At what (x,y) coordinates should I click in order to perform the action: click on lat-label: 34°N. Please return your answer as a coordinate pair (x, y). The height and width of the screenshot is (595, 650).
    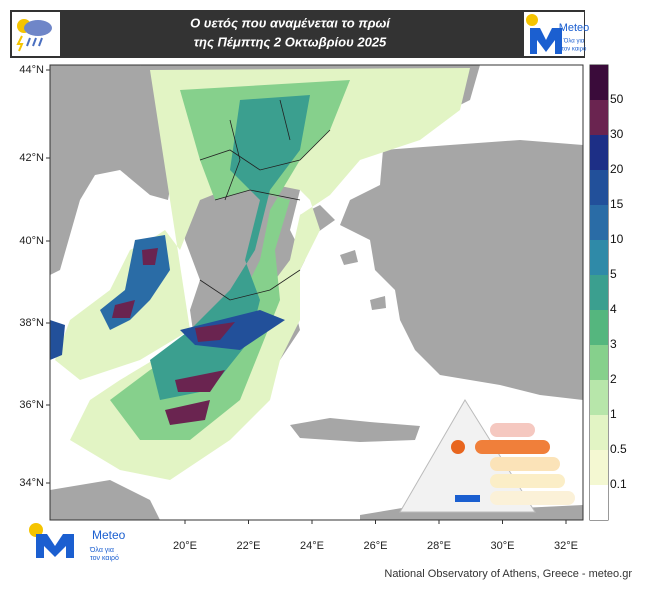
    Looking at the image, I should click on (31, 483).